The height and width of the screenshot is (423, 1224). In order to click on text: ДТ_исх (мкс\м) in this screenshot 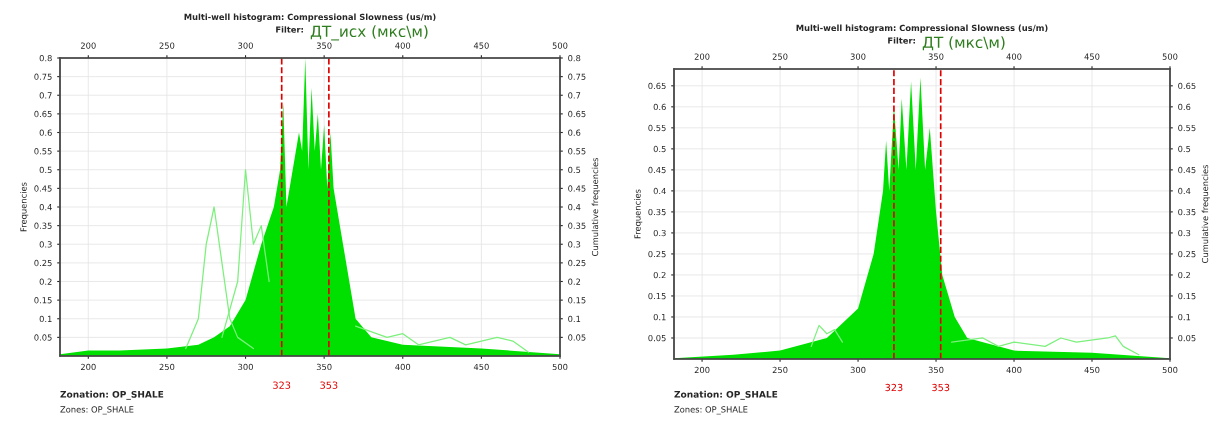, I will do `click(369, 33)`.